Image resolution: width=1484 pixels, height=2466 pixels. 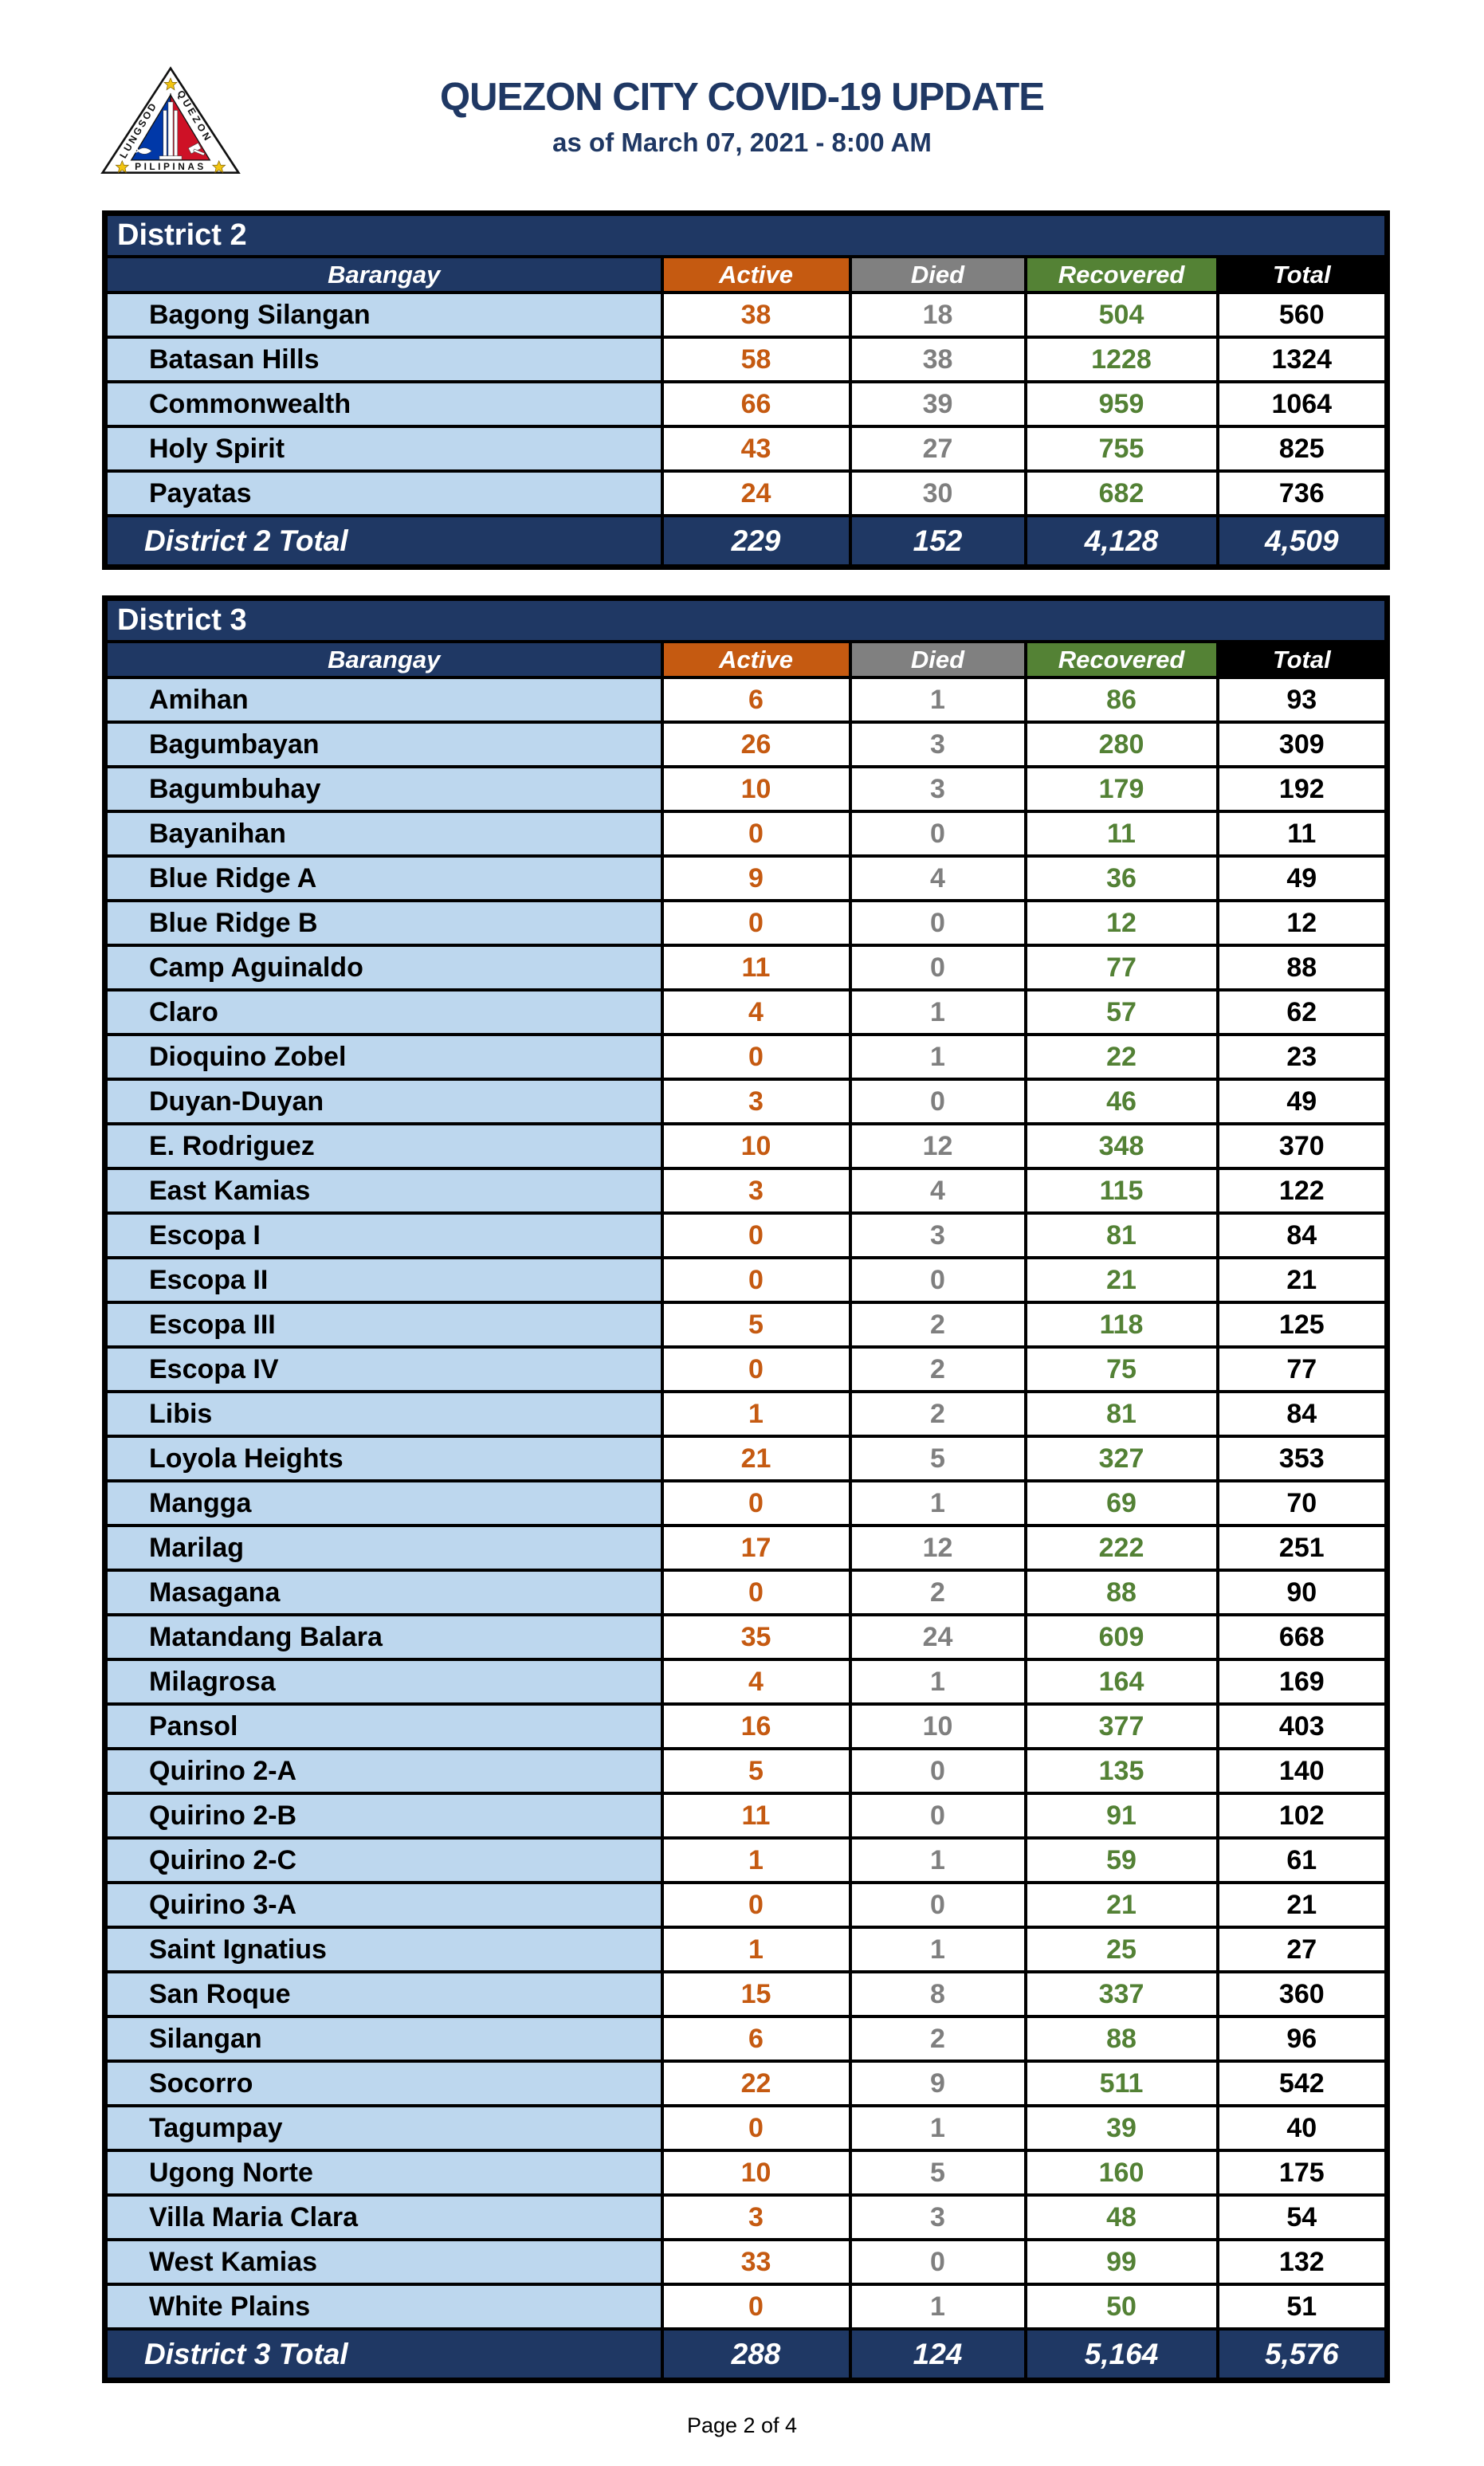 What do you see at coordinates (1121, 923) in the screenshot?
I see `value-recovered: 12` at bounding box center [1121, 923].